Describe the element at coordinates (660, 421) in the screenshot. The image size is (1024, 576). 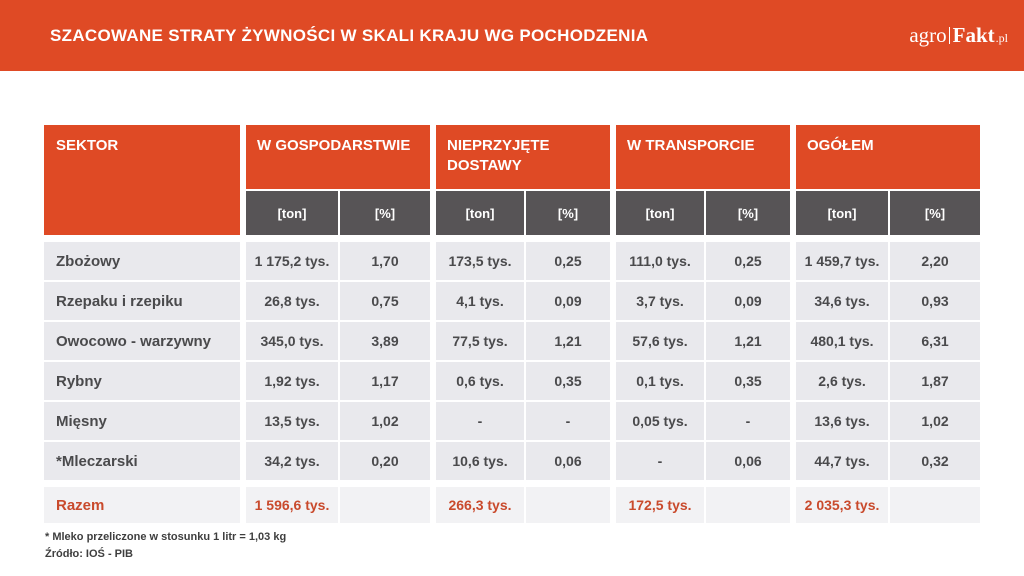
I see `table-cell: 0,05 tys.` at that location.